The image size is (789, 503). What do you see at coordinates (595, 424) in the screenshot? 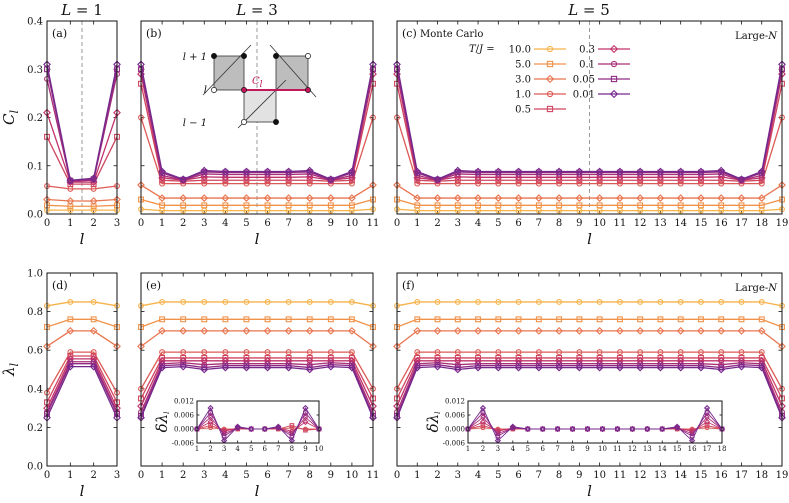
I see `series-T-0.01` at bounding box center [595, 424].